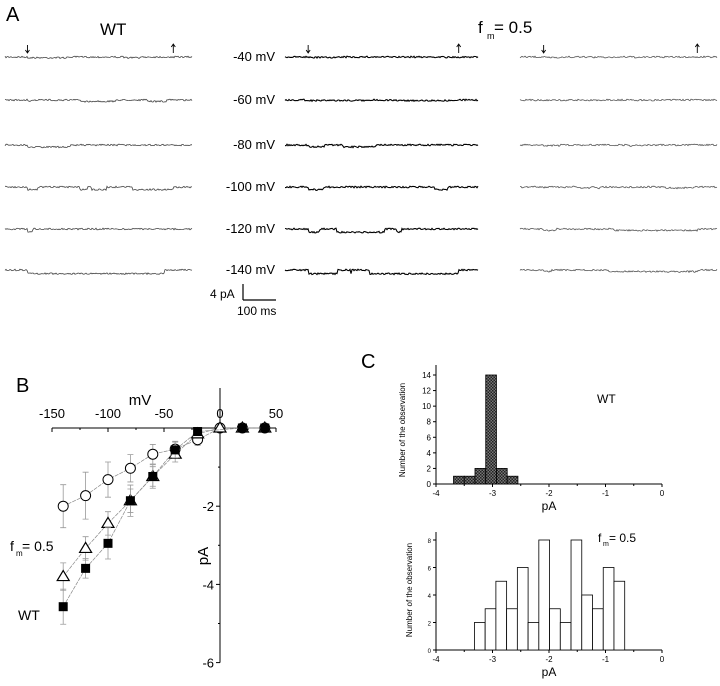  Describe the element at coordinates (12, 546) in the screenshot. I see `fm-annotation-f: f` at that location.